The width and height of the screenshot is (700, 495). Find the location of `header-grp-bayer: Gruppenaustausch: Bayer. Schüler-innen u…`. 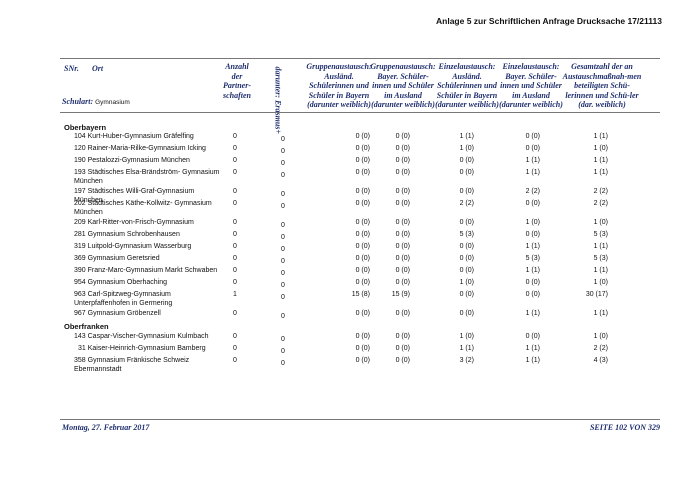

header-grp-bayer: Gruppenaustausch: Bayer. Schüler-innen u… is located at coordinates (403, 85).